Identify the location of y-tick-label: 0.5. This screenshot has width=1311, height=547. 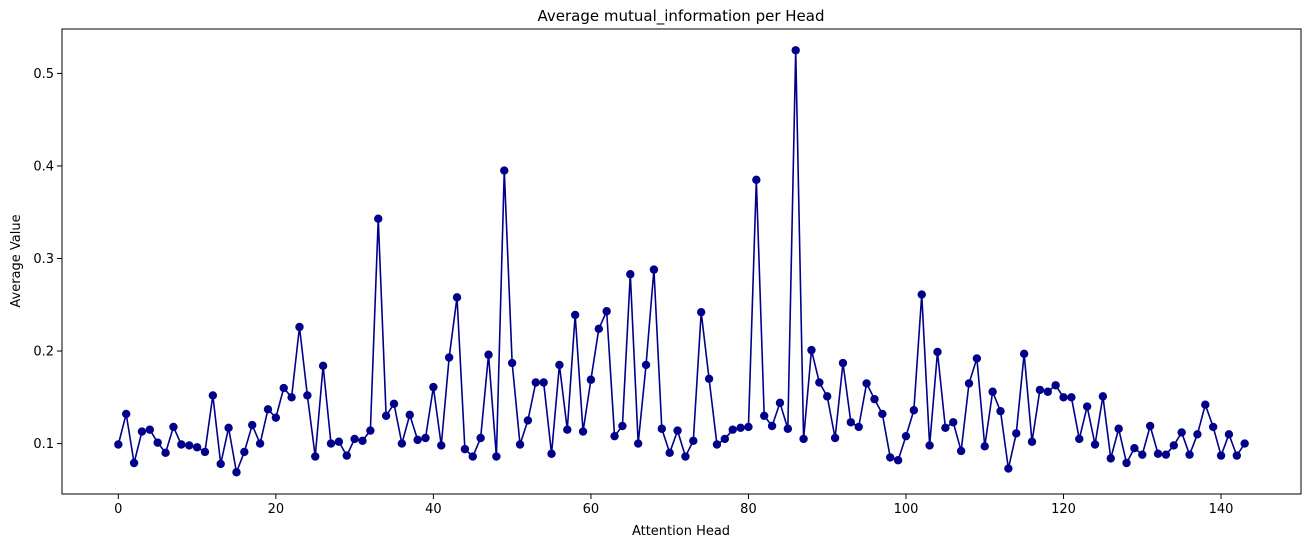
(43, 74).